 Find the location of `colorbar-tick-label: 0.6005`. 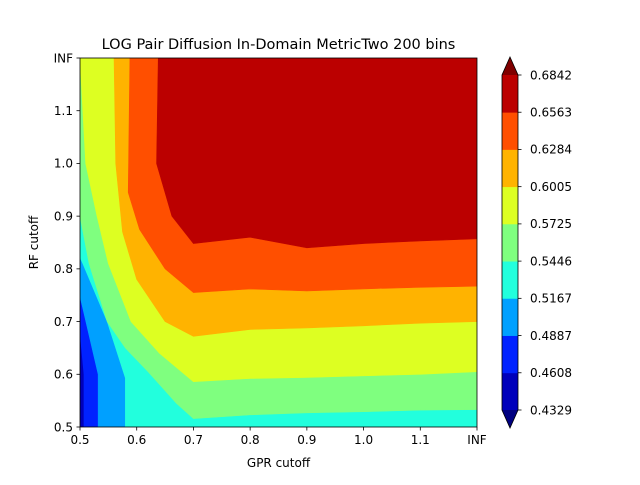

colorbar-tick-label: 0.6005 is located at coordinates (551, 187).